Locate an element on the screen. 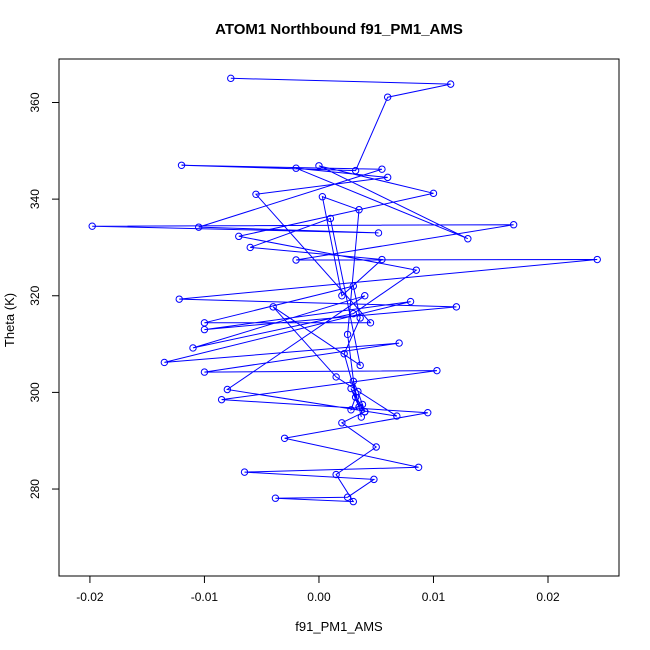 The width and height of the screenshot is (650, 650). x-tick-label: 0.02 is located at coordinates (548, 597).